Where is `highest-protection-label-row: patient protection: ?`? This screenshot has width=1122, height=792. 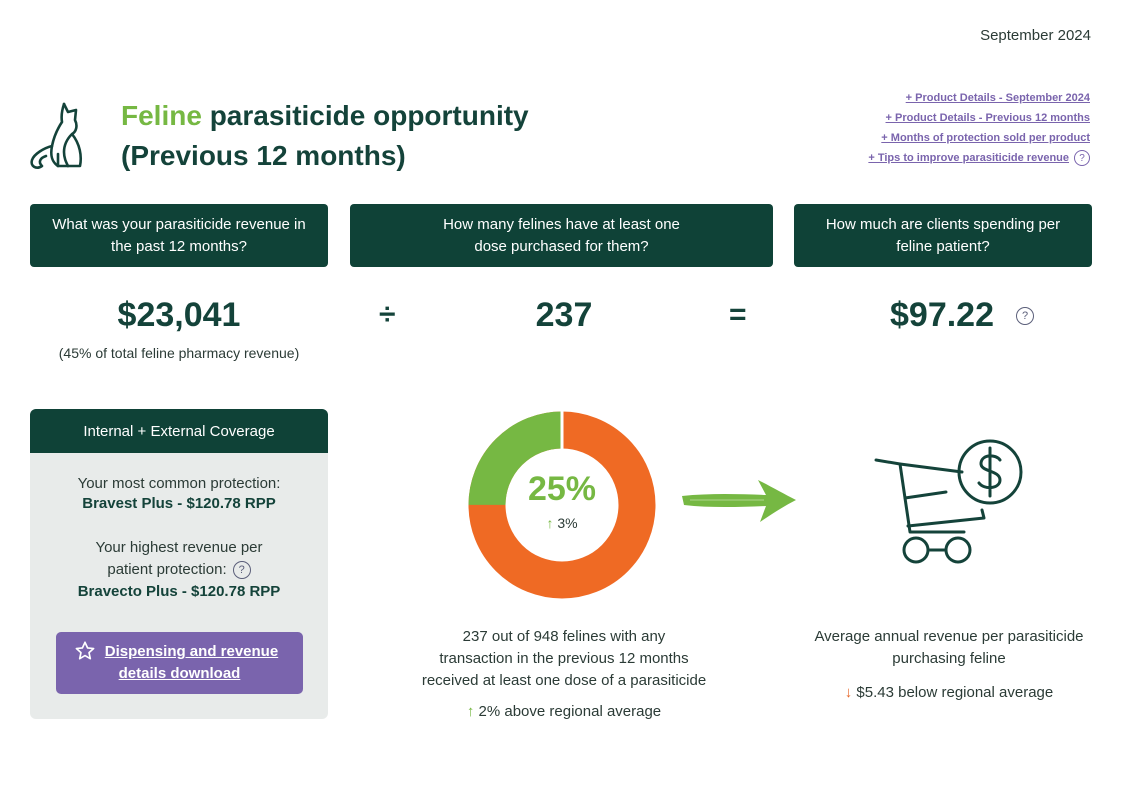 highest-protection-label-row: patient protection: ? is located at coordinates (179, 570).